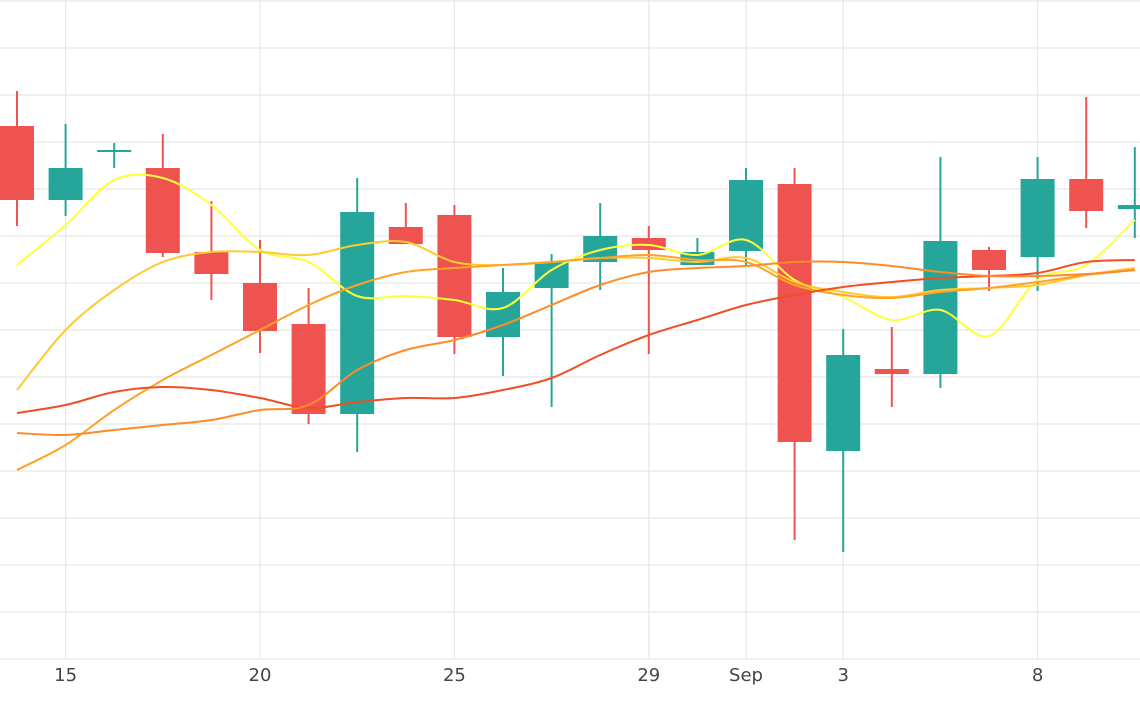  Describe the element at coordinates (1037, 675) in the screenshot. I see `x-tick-label: 8` at that location.